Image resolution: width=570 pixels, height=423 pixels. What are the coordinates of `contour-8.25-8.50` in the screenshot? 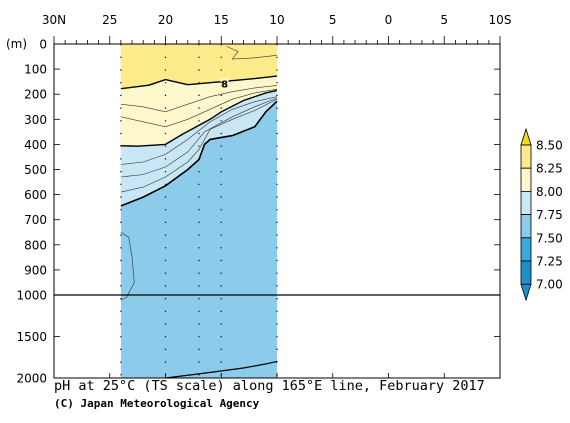 It's located at (199, 82).